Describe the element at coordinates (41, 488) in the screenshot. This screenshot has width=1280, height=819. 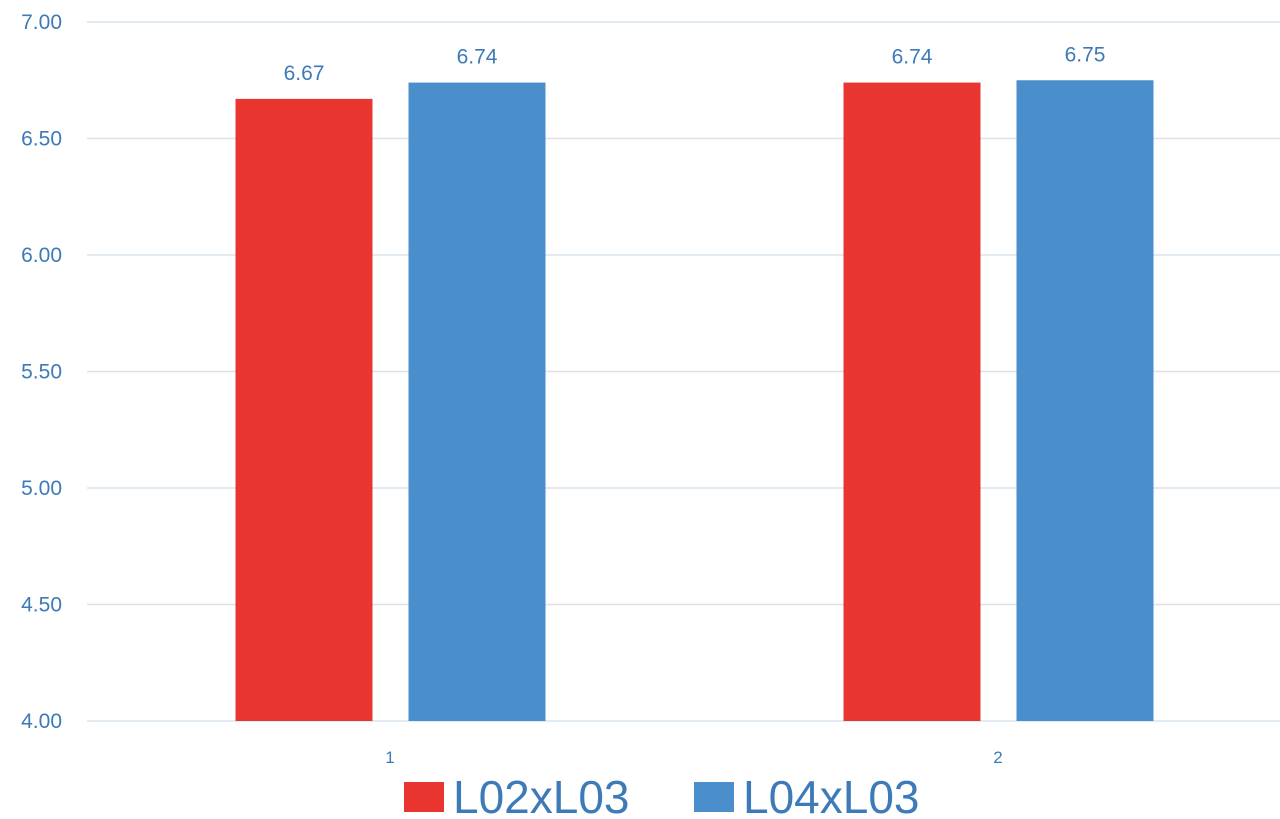
I see `y-tick-label: 5.00` at that location.